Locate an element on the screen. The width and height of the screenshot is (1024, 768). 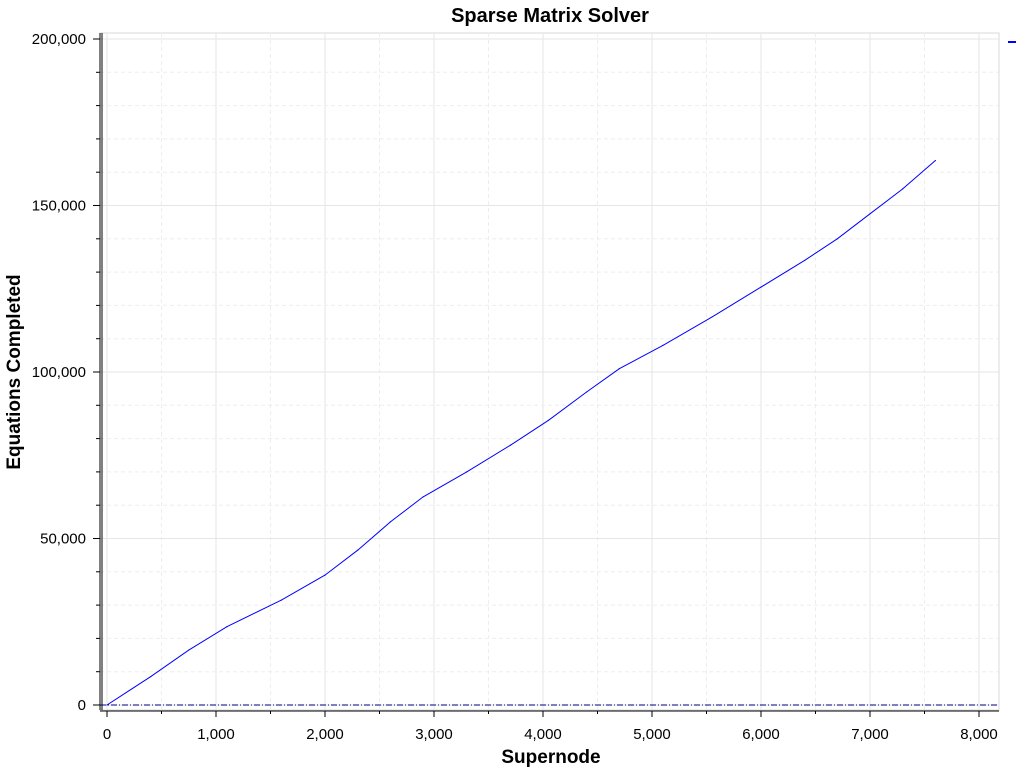
x-tick-label: 1,000 is located at coordinates (216, 734).